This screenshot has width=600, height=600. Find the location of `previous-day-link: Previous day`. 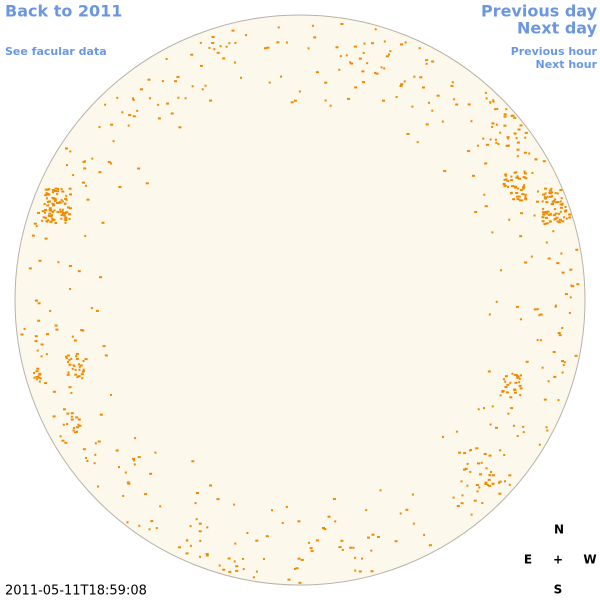

previous-day-link: Previous day is located at coordinates (539, 11).